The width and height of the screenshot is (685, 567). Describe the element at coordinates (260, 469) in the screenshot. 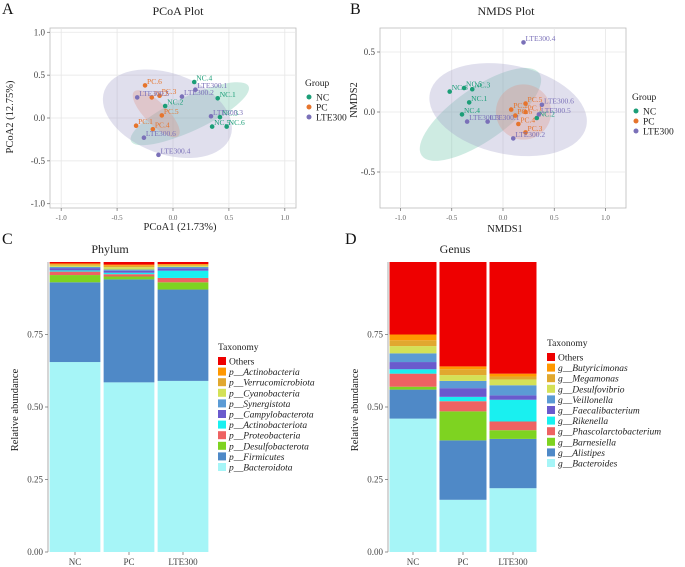

I see `legend-label: p__Bacteroidota` at that location.